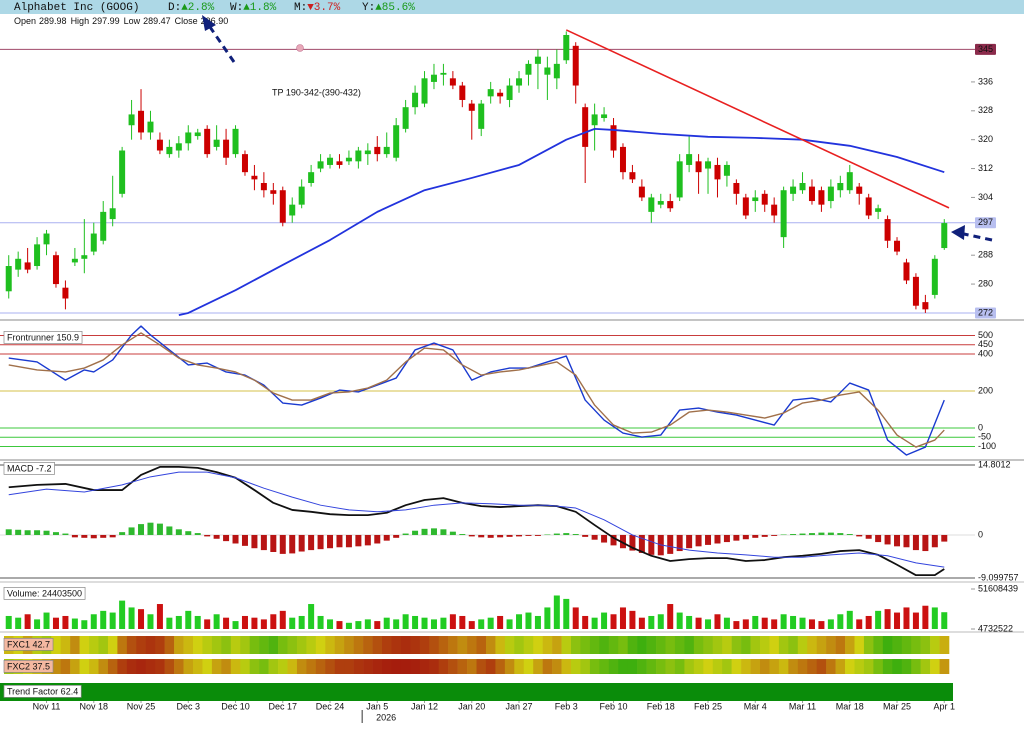  I want to click on price-marker-label: 297, so click(985, 222).